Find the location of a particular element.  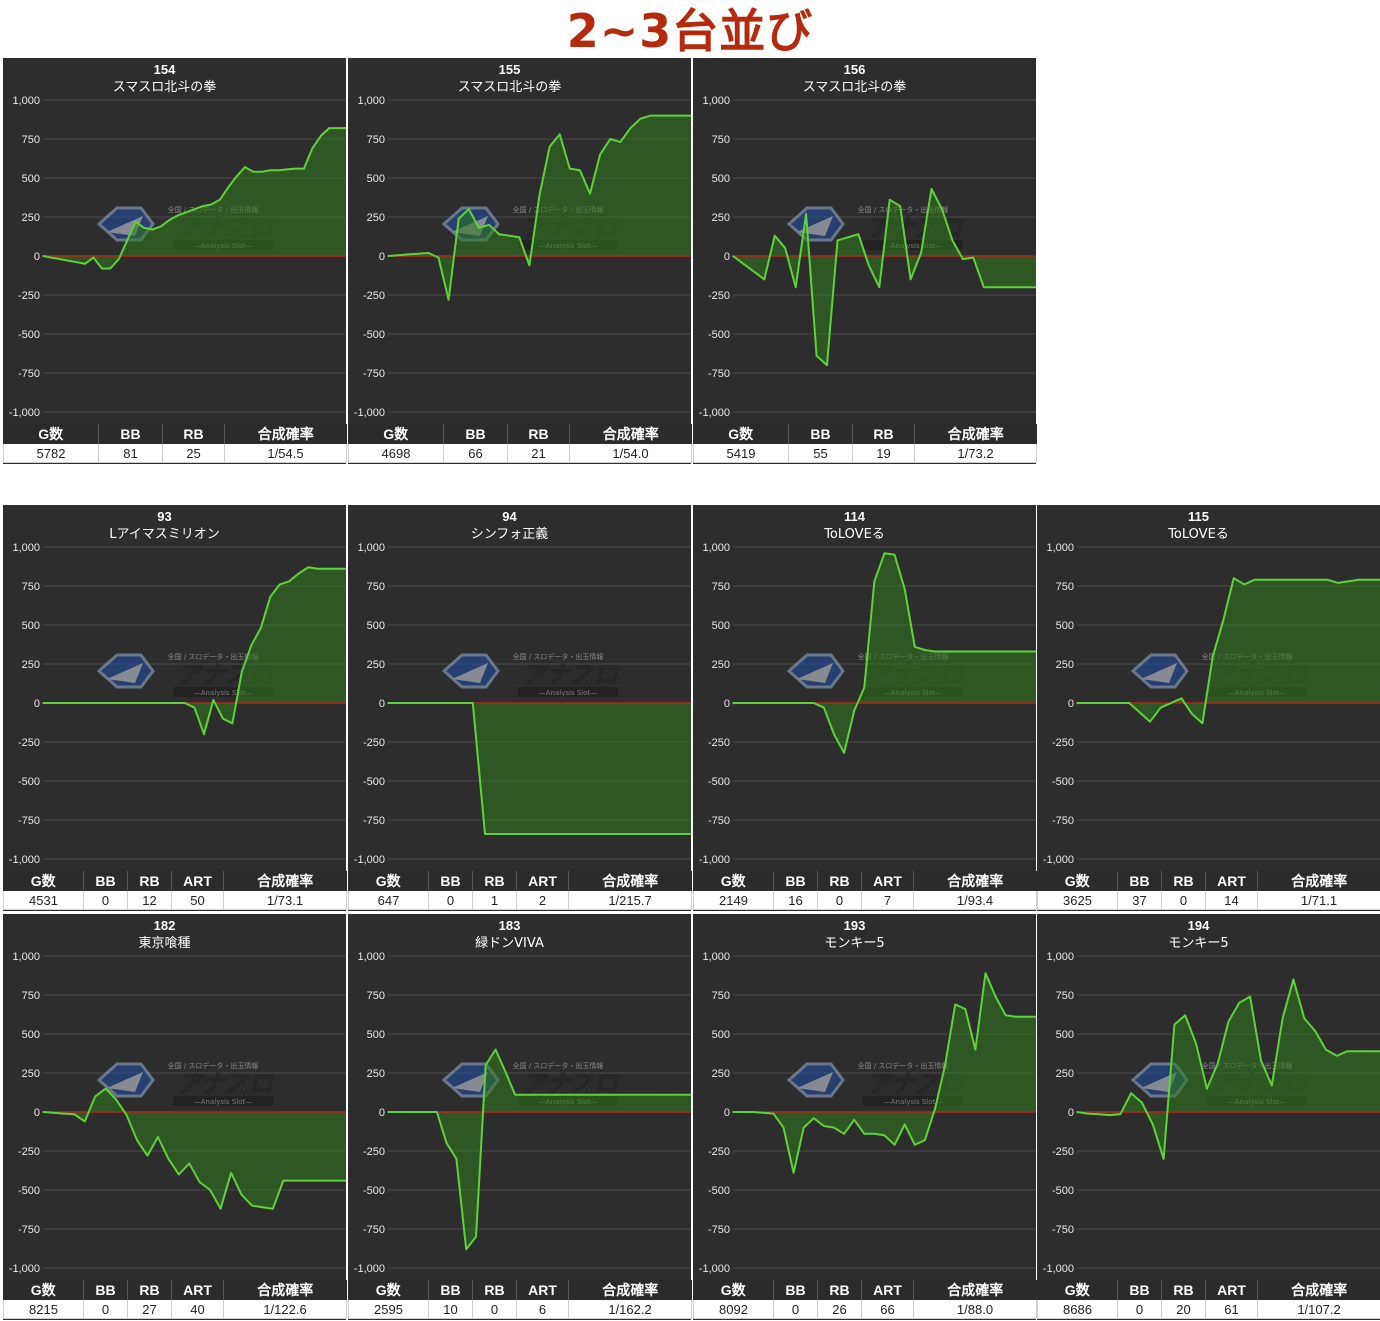

stats-value-rate: 1/73.2 is located at coordinates (975, 453).